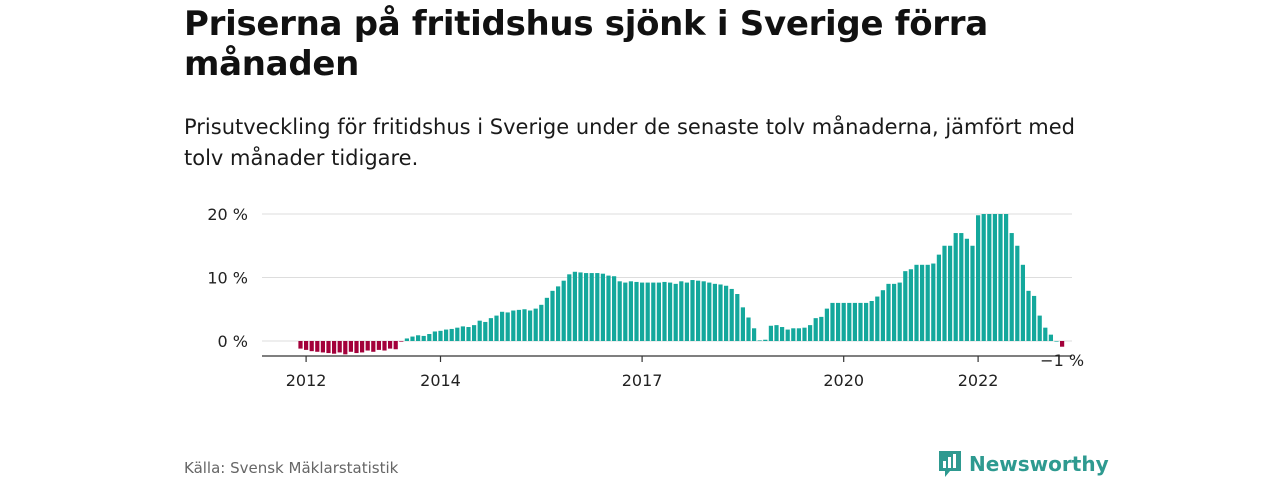  I want to click on x-tick-label: 2014, so click(440, 380).